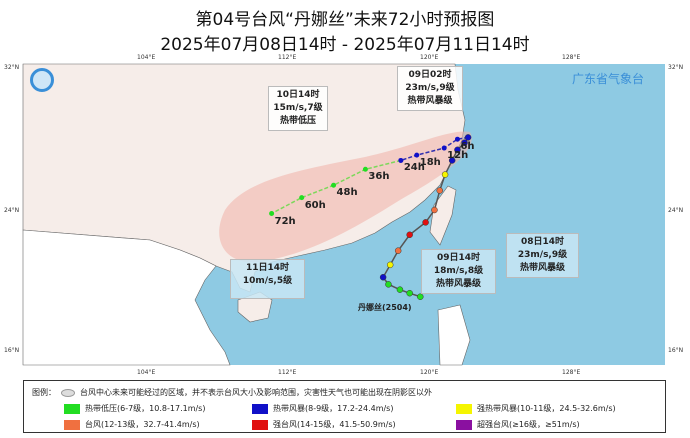 This screenshot has width=690, height=438. I want to click on typhoon-name-label: 丹娜丝(2504), so click(385, 307).